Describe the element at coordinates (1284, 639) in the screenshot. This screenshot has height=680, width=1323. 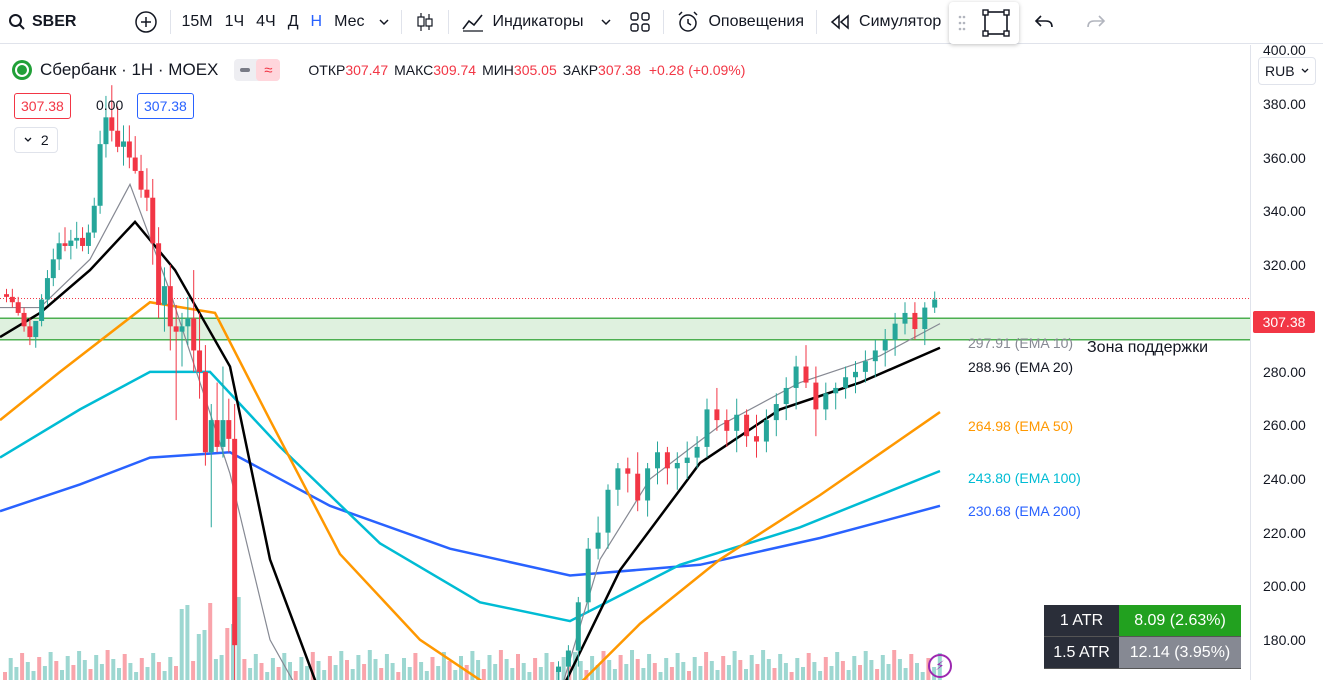
I see `price-tick-label: 180.00` at that location.